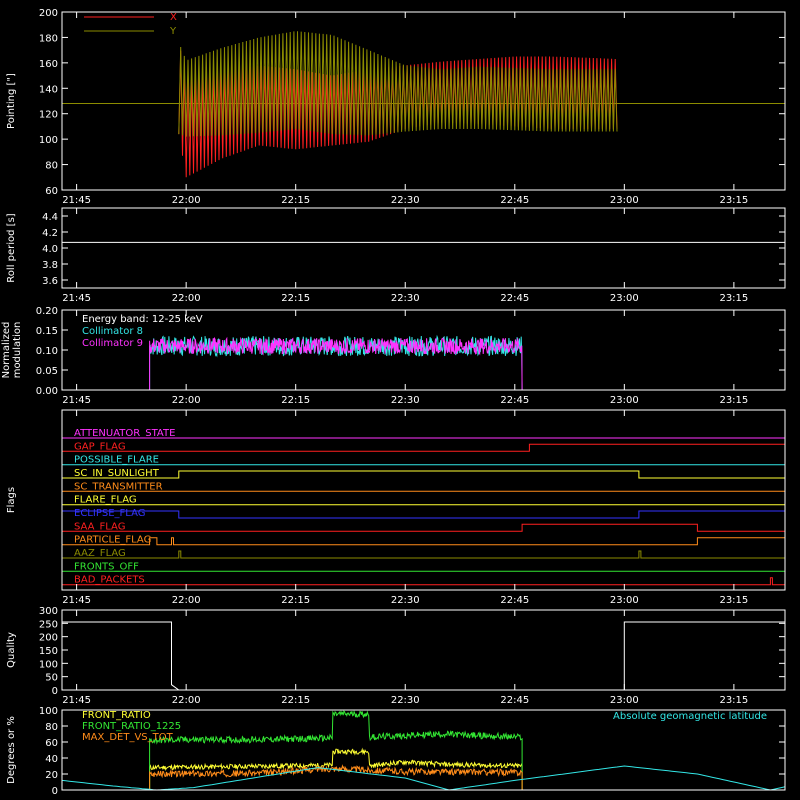 The width and height of the screenshot is (800, 800). What do you see at coordinates (51, 191) in the screenshot?
I see `pointing-ytick-label: 60` at bounding box center [51, 191].